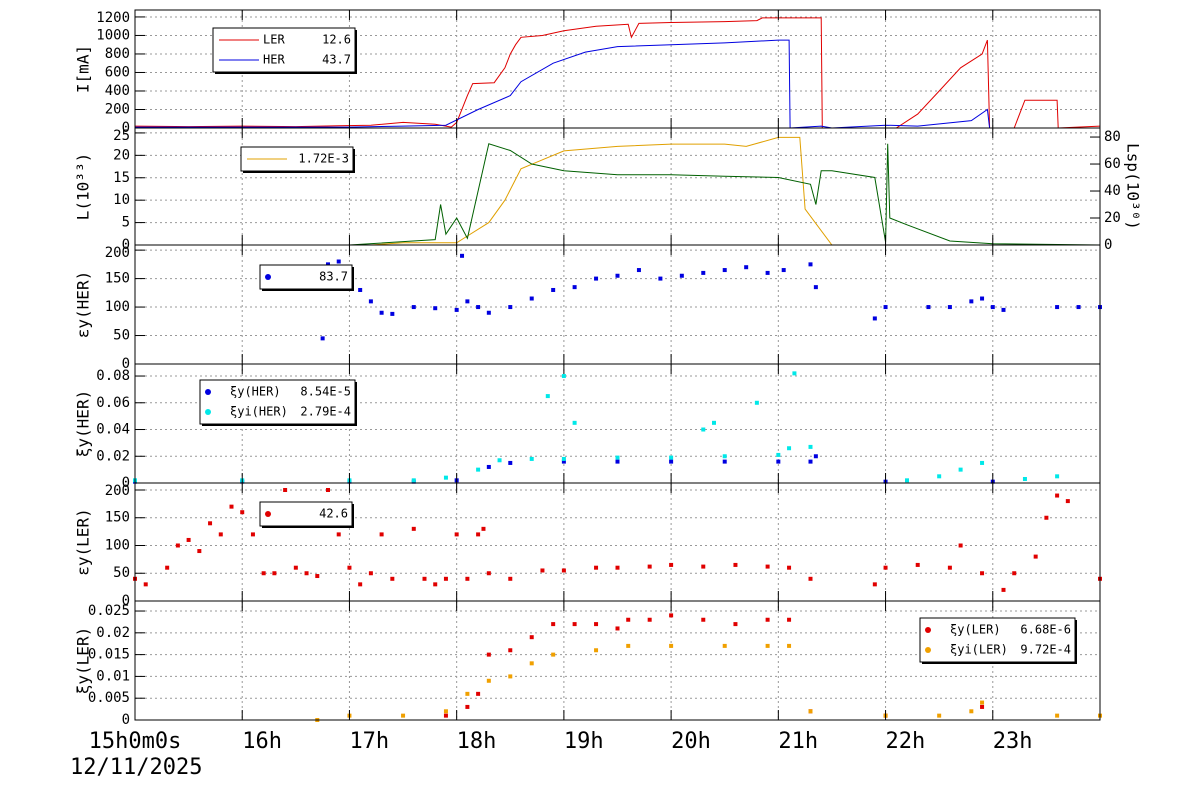 This screenshot has height=798, width=1200. What do you see at coordinates (618, 194) in the screenshot?
I see `series-line` at bounding box center [618, 194].